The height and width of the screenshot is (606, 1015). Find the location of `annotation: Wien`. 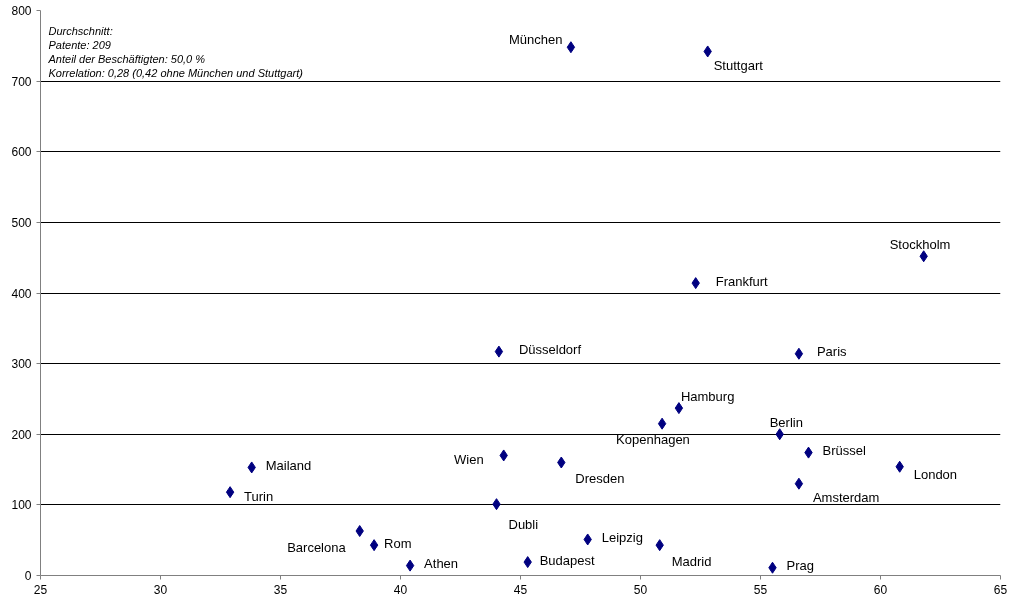

annotation: Wien is located at coordinates (469, 459).